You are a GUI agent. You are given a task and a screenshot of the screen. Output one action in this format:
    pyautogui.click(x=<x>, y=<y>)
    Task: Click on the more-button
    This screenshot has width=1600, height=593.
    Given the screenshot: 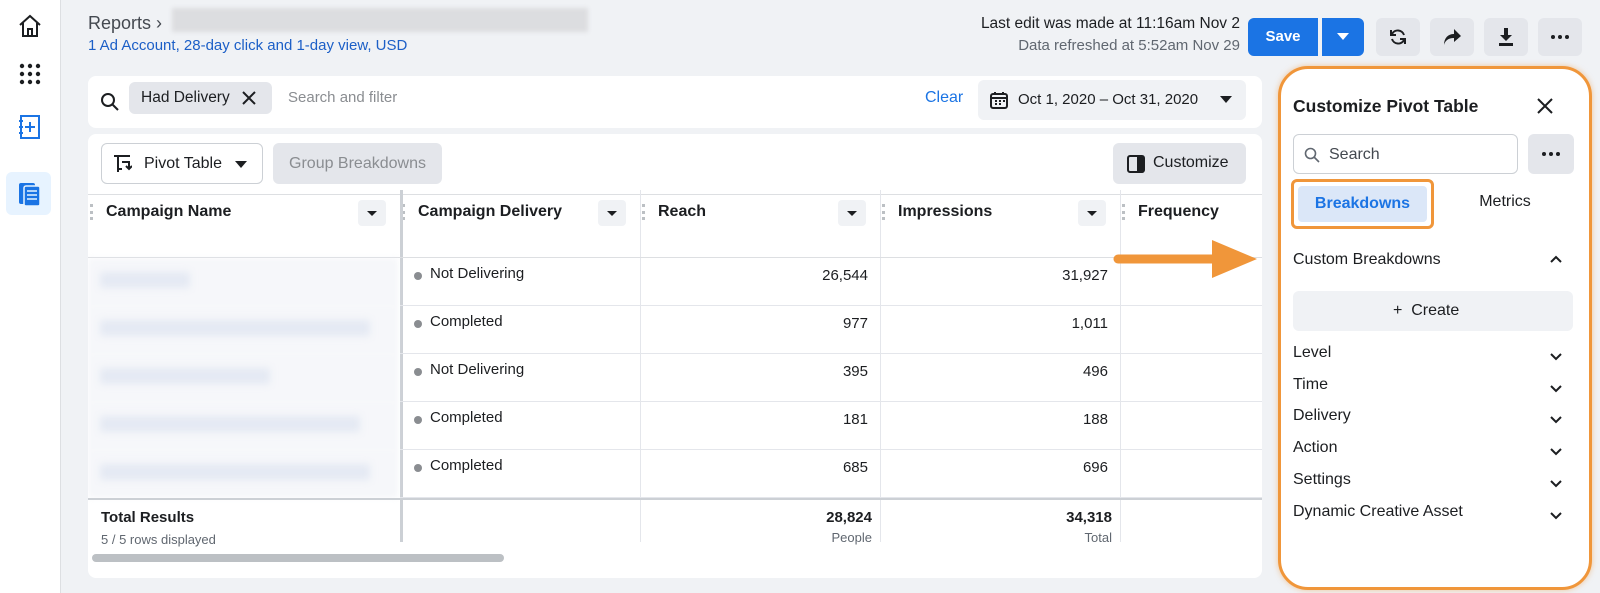 What is the action you would take?
    pyautogui.click(x=1560, y=37)
    